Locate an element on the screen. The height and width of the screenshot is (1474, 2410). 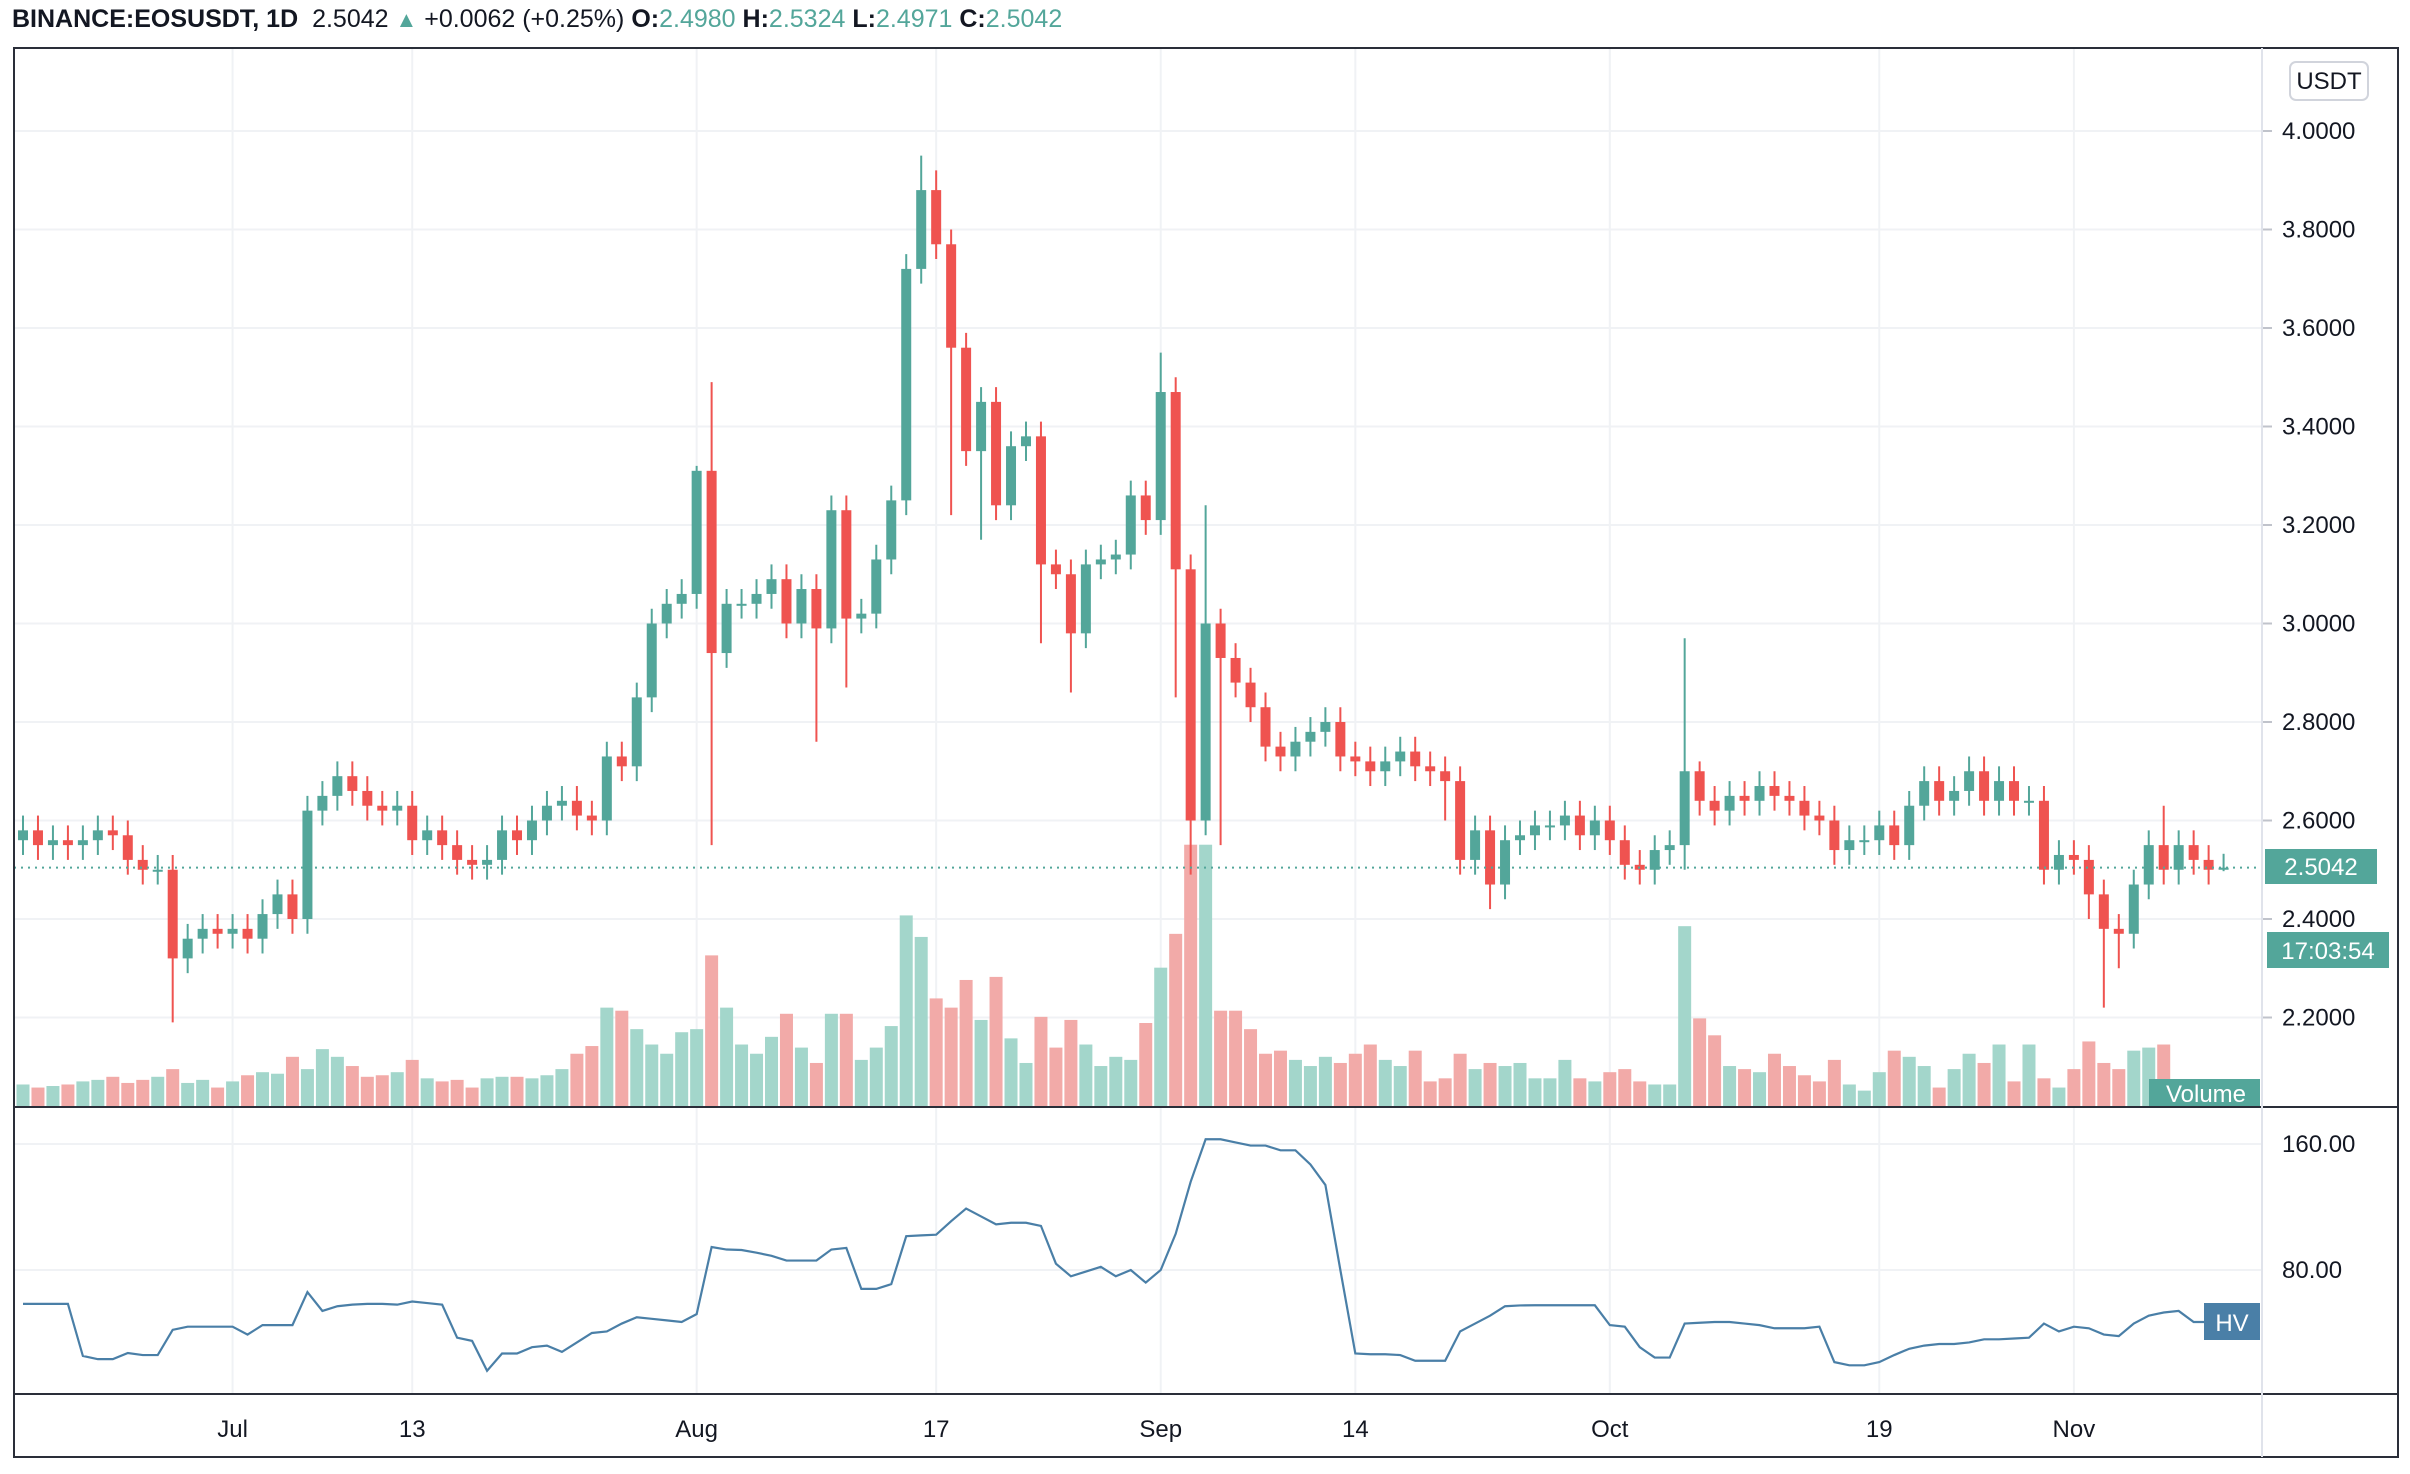
volume-label: Volume is located at coordinates (2206, 1094).